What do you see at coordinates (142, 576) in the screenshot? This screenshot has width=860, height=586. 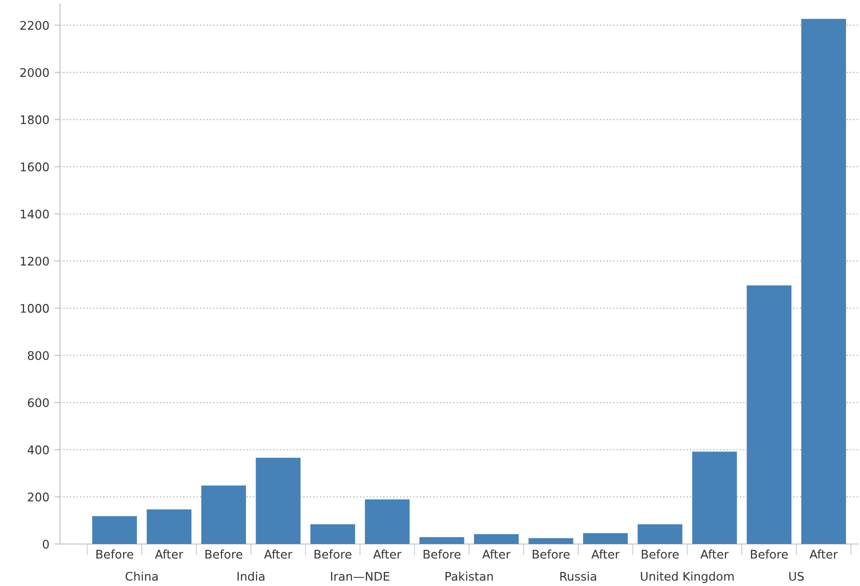 I see `text: China` at bounding box center [142, 576].